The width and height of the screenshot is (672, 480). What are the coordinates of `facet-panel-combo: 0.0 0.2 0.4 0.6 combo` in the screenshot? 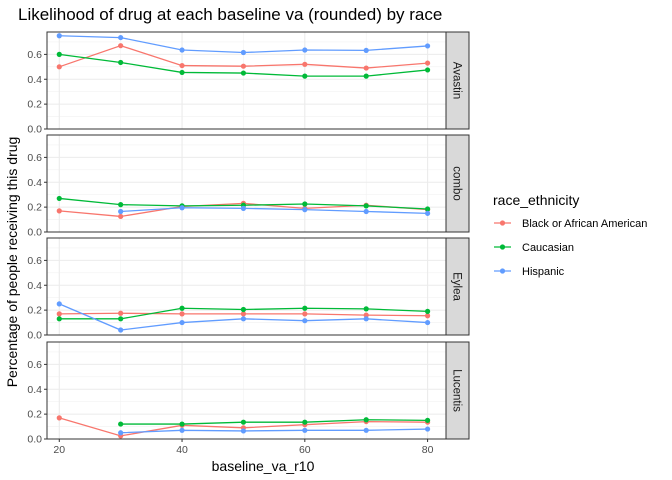 It's located at (248, 186).